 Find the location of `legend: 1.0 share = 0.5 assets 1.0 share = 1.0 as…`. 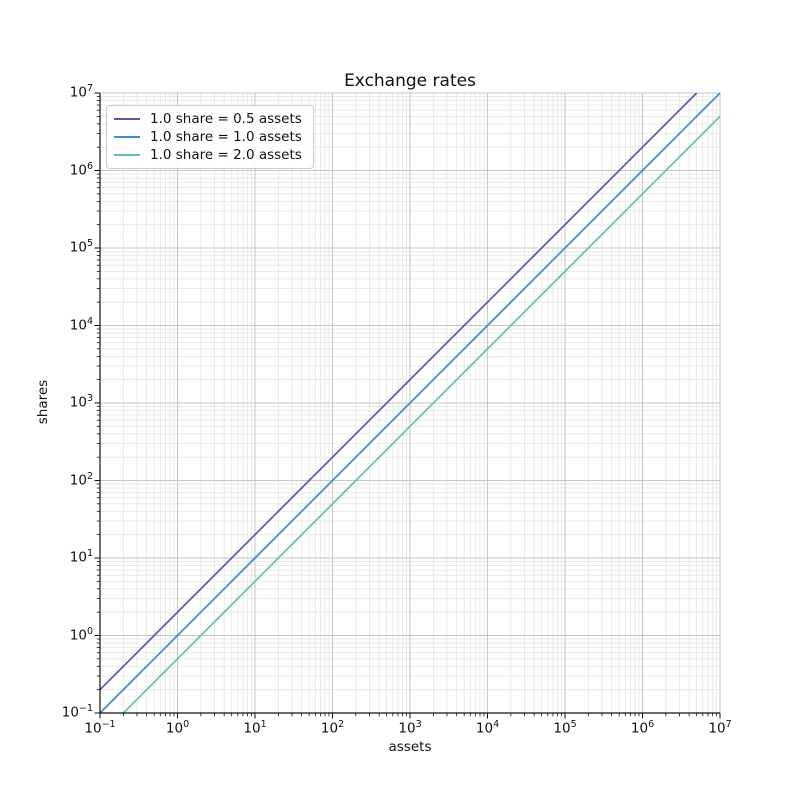

legend: 1.0 share = 0.5 assets 1.0 share = 1.0 as… is located at coordinates (210, 137).